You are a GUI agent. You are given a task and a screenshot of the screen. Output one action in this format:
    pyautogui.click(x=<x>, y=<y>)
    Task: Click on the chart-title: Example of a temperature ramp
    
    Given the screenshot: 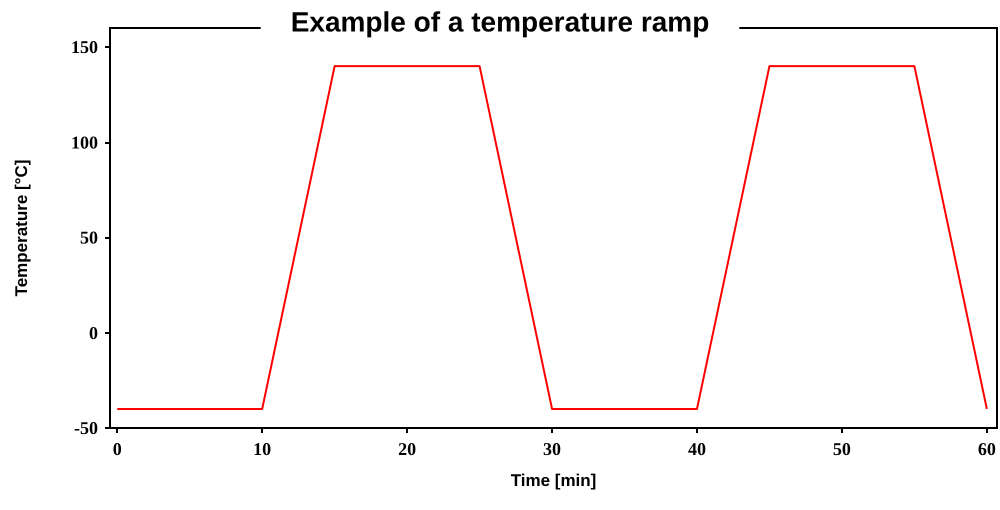 What is the action you would take?
    pyautogui.click(x=500, y=22)
    